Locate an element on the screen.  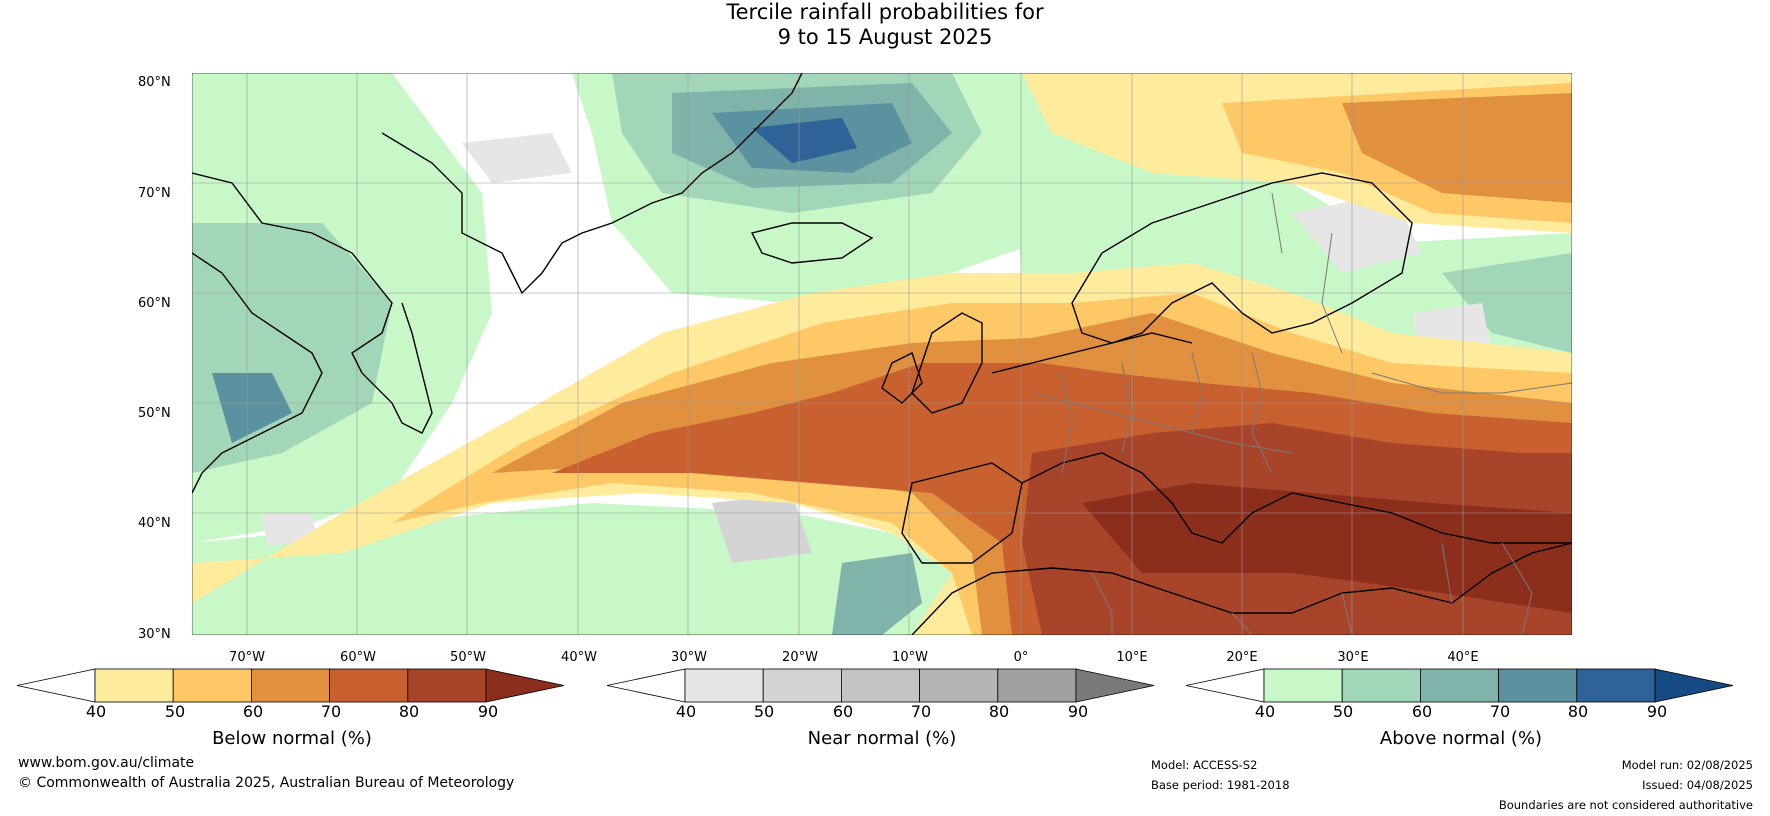
lat-label-70n: 70°N is located at coordinates (154, 193).